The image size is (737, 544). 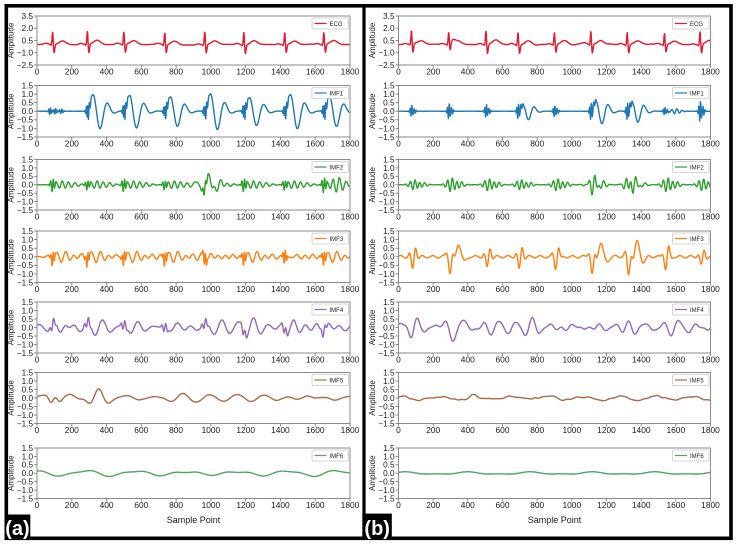 I want to click on svg-text: −2.5, so click(x=386, y=65).